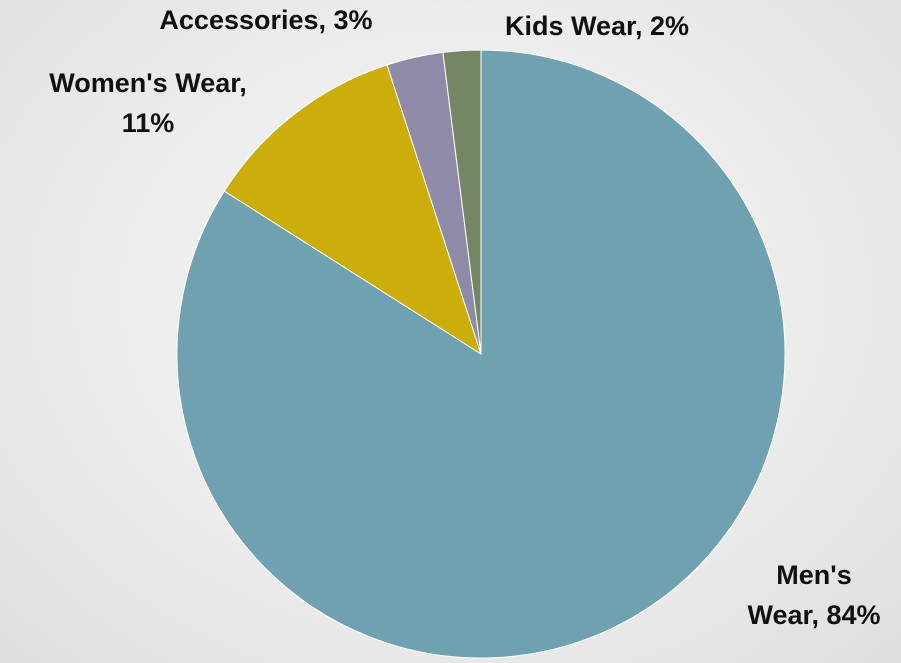 This screenshot has height=663, width=901. I want to click on pie-slice-women-s-wear, so click(352, 210).